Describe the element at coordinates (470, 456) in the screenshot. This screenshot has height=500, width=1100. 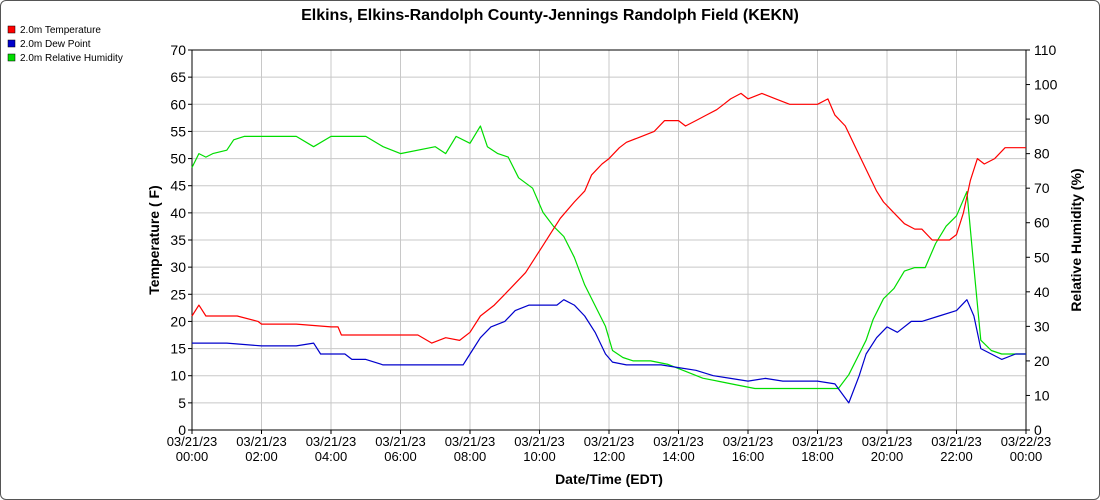
I see `x-tick-time: 08:00` at that location.